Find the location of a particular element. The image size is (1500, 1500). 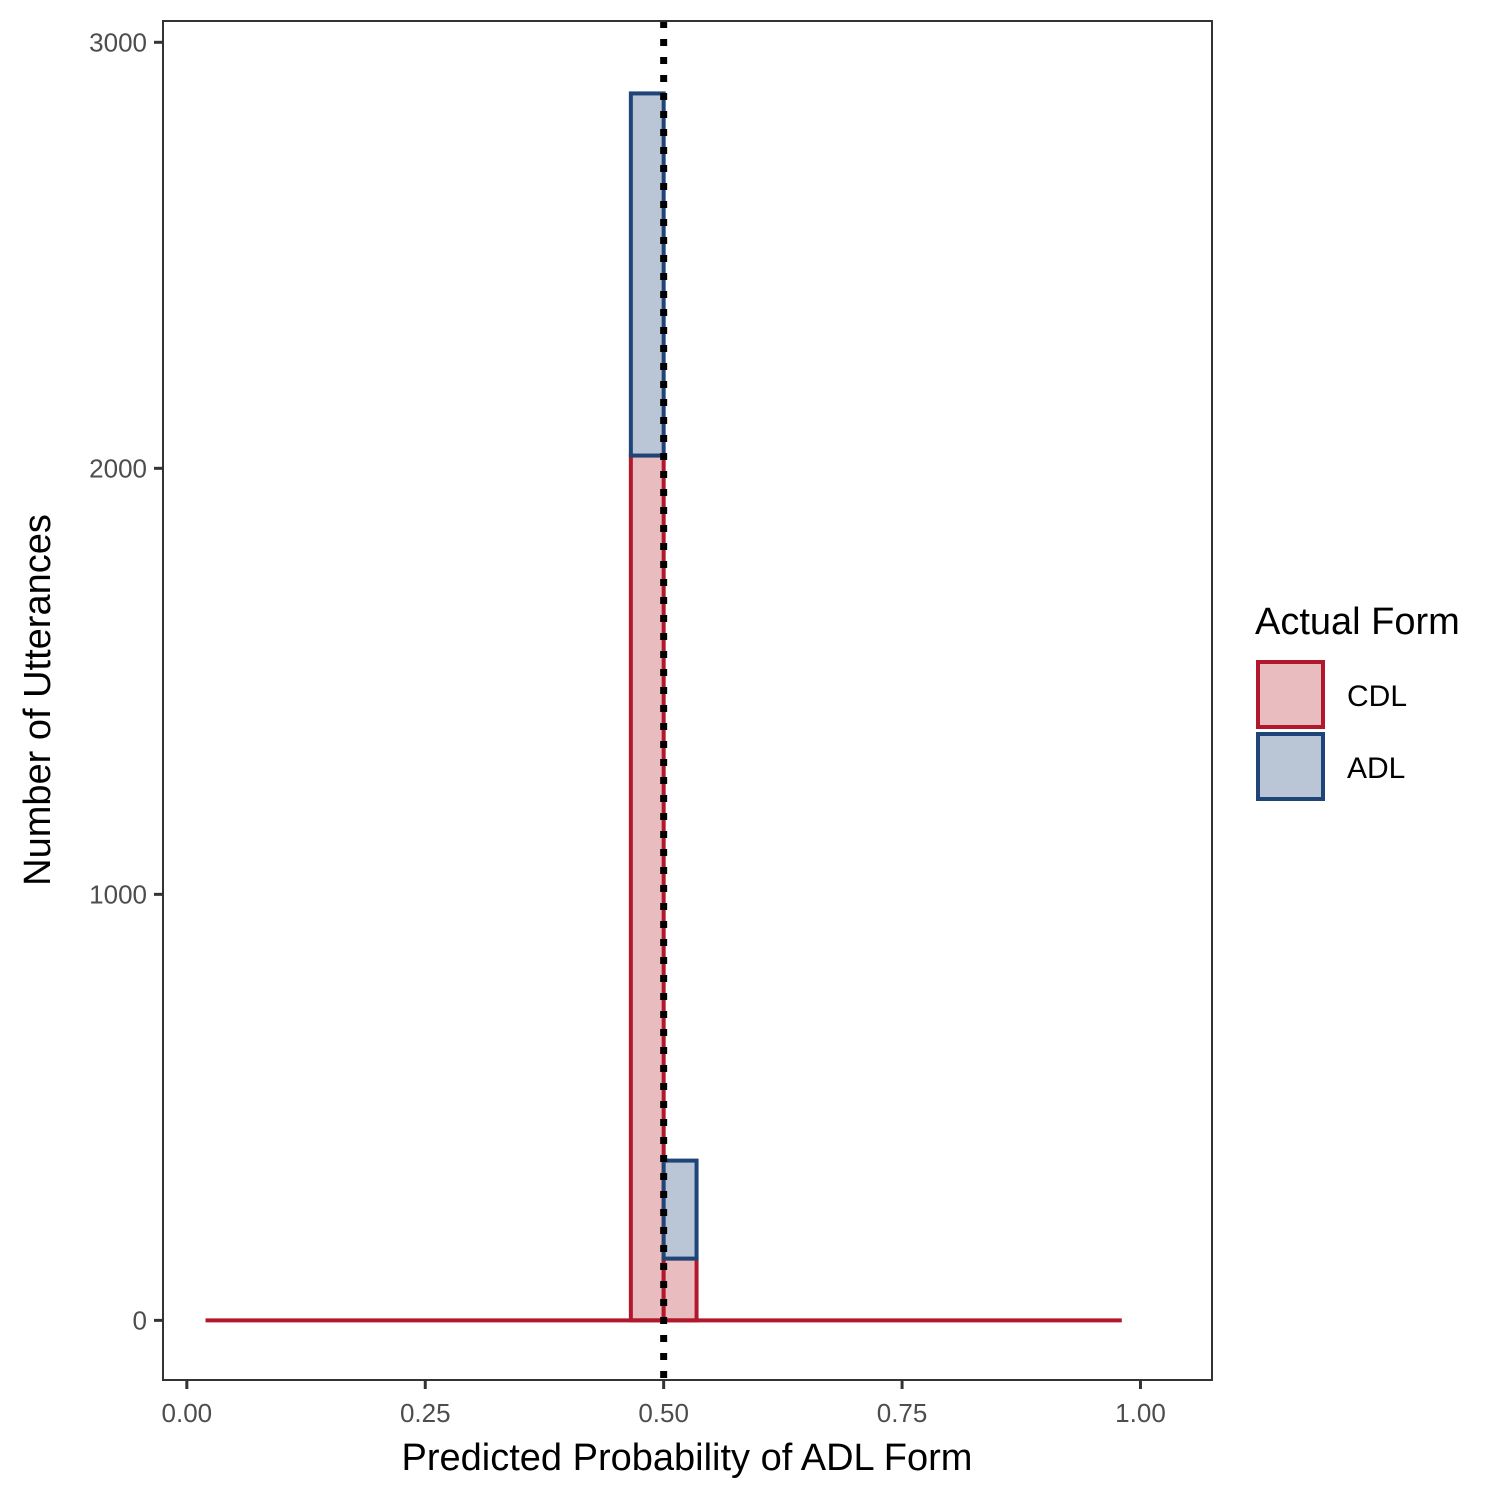

legend-key-cdl is located at coordinates (1290, 694).